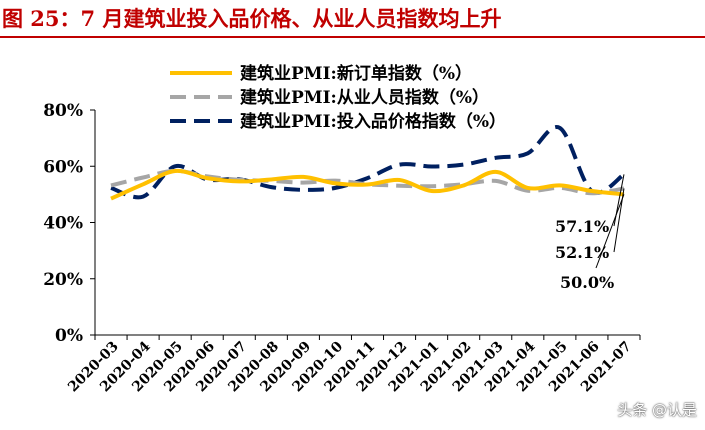 Image resolution: width=705 pixels, height=430 pixels. Describe the element at coordinates (356, 73) in the screenshot. I see `legend-label-1: 建筑业PMI:新订单指数（%）` at that location.